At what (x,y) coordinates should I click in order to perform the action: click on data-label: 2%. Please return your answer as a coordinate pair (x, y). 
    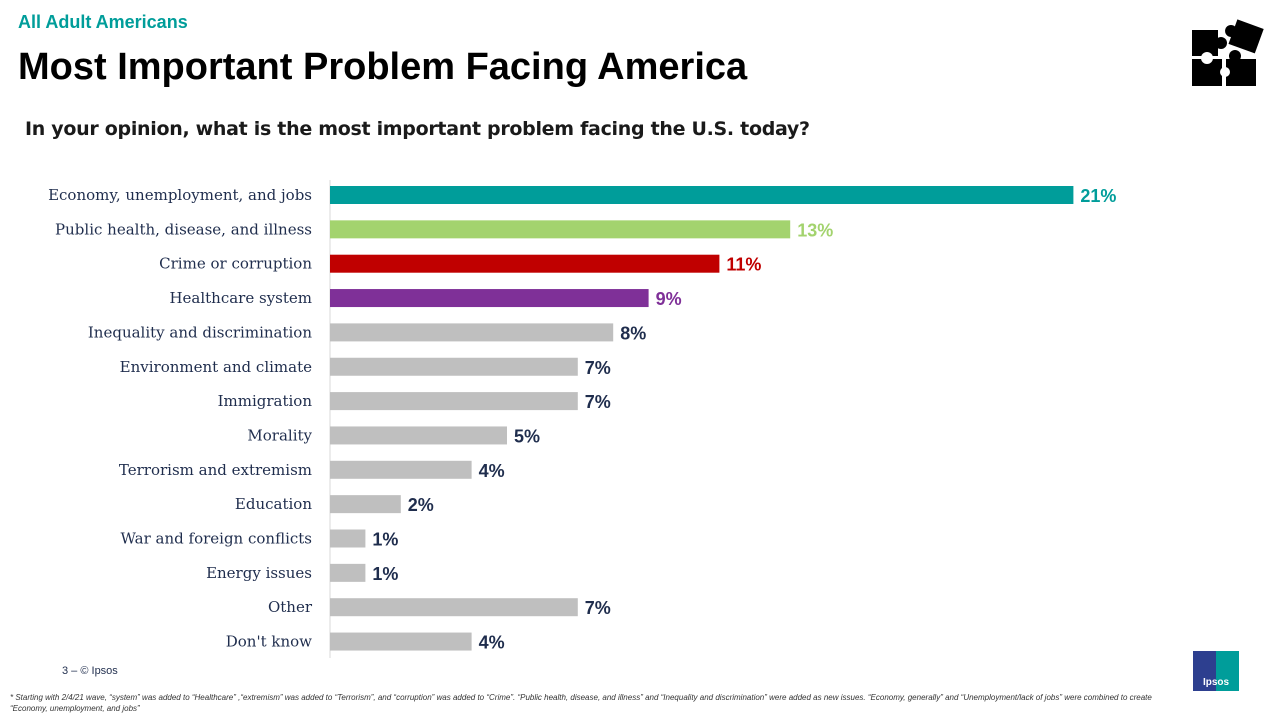
    Looking at the image, I should click on (421, 505).